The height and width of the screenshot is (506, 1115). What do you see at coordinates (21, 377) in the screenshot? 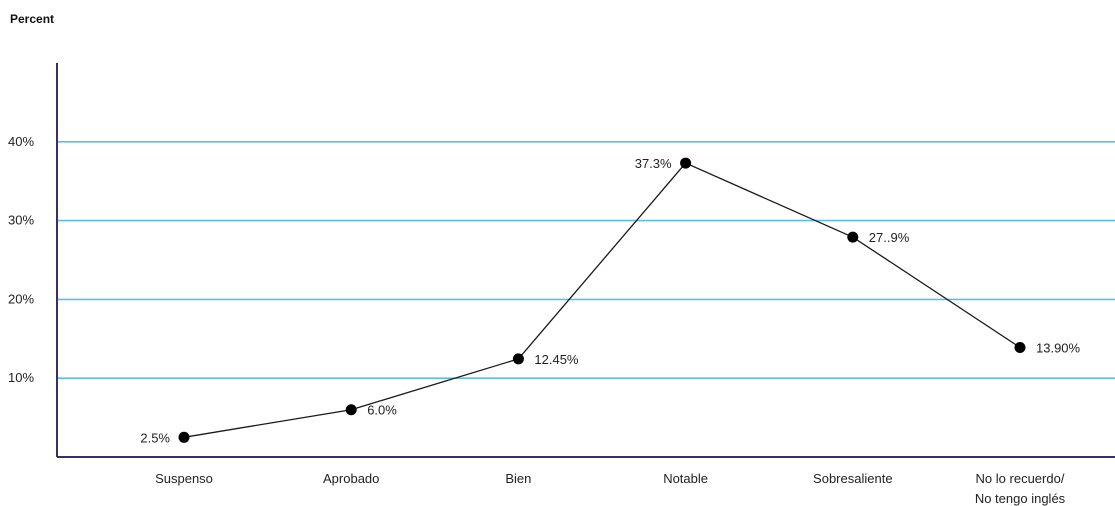
I see `y-tick-label: 10%` at bounding box center [21, 377].